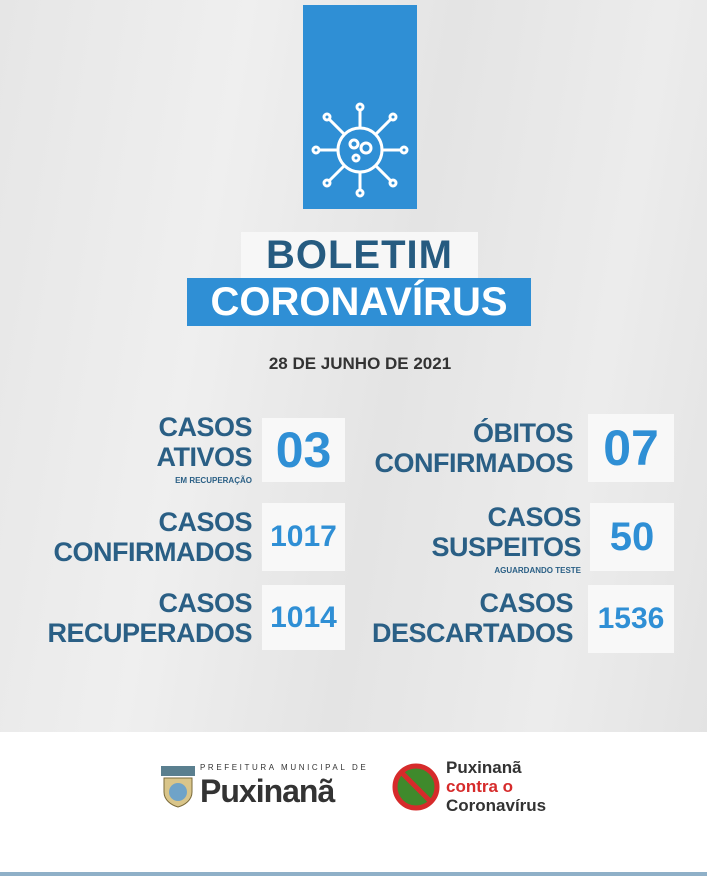 This screenshot has width=707, height=876. I want to click on stat-value-suspected: 50, so click(632, 537).